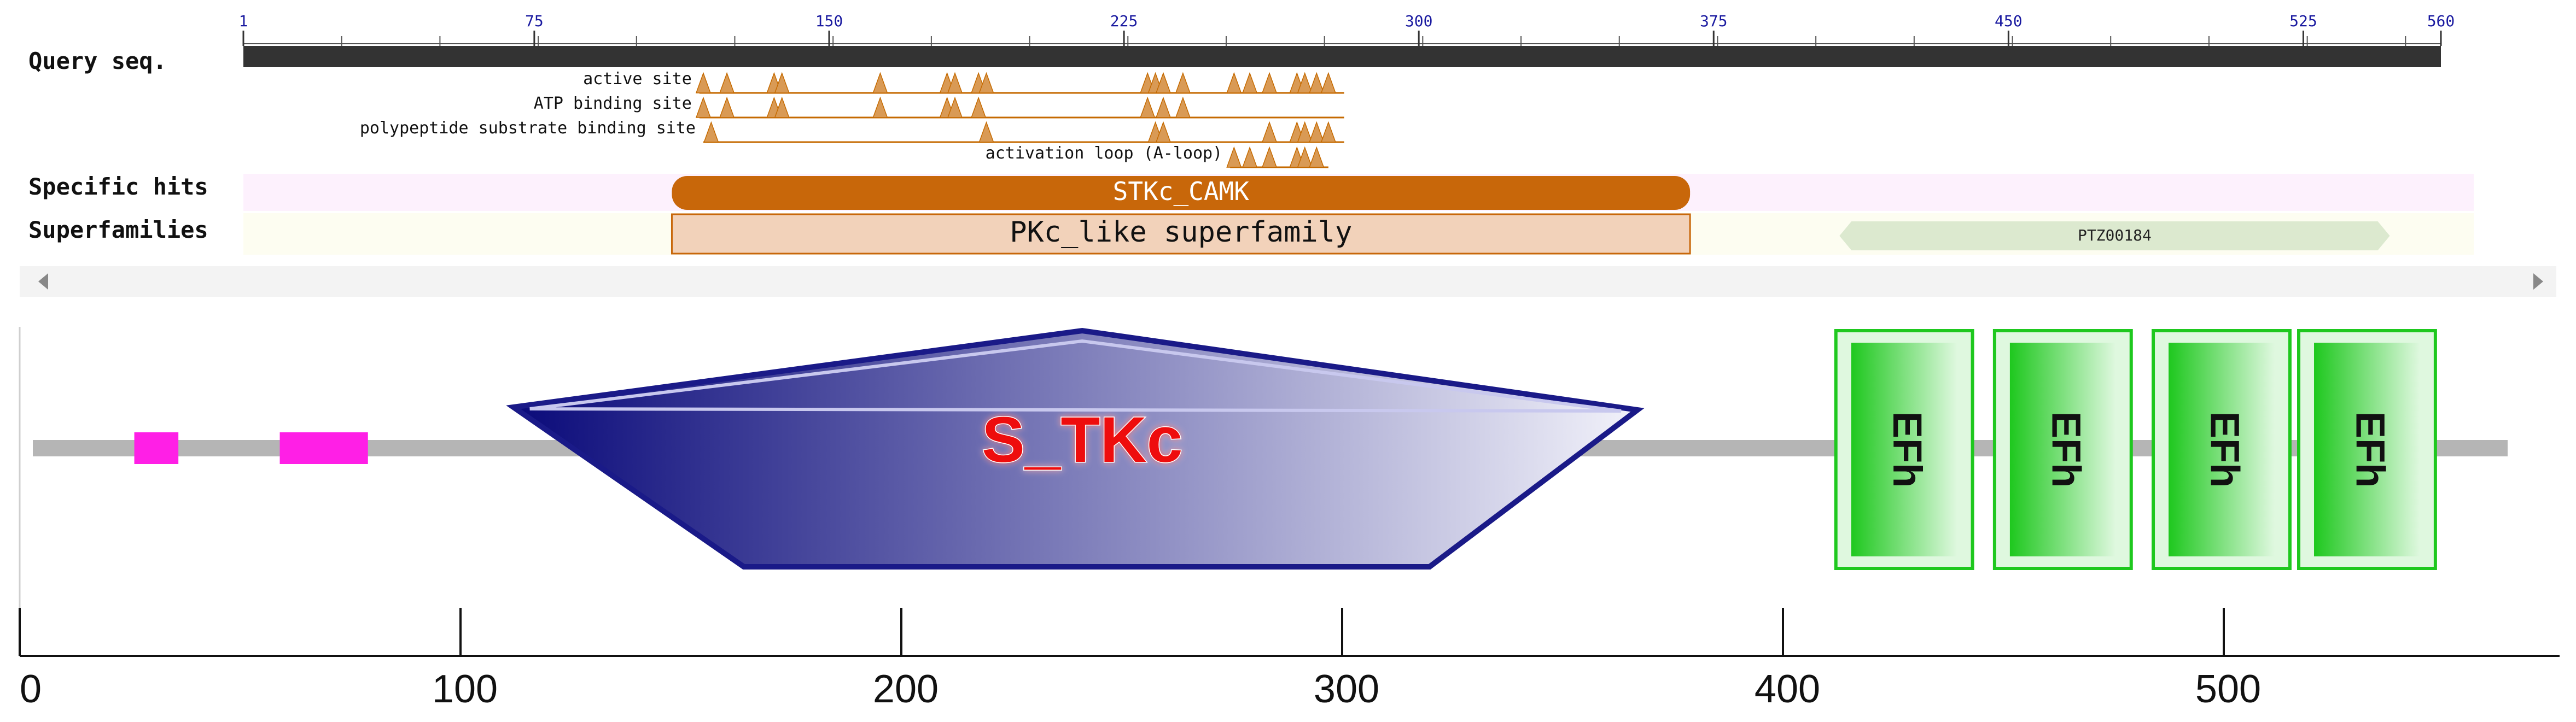 The height and width of the screenshot is (722, 2576). What do you see at coordinates (852, 131) in the screenshot?
I see `site-row: polypeptide substrate binding site` at bounding box center [852, 131].